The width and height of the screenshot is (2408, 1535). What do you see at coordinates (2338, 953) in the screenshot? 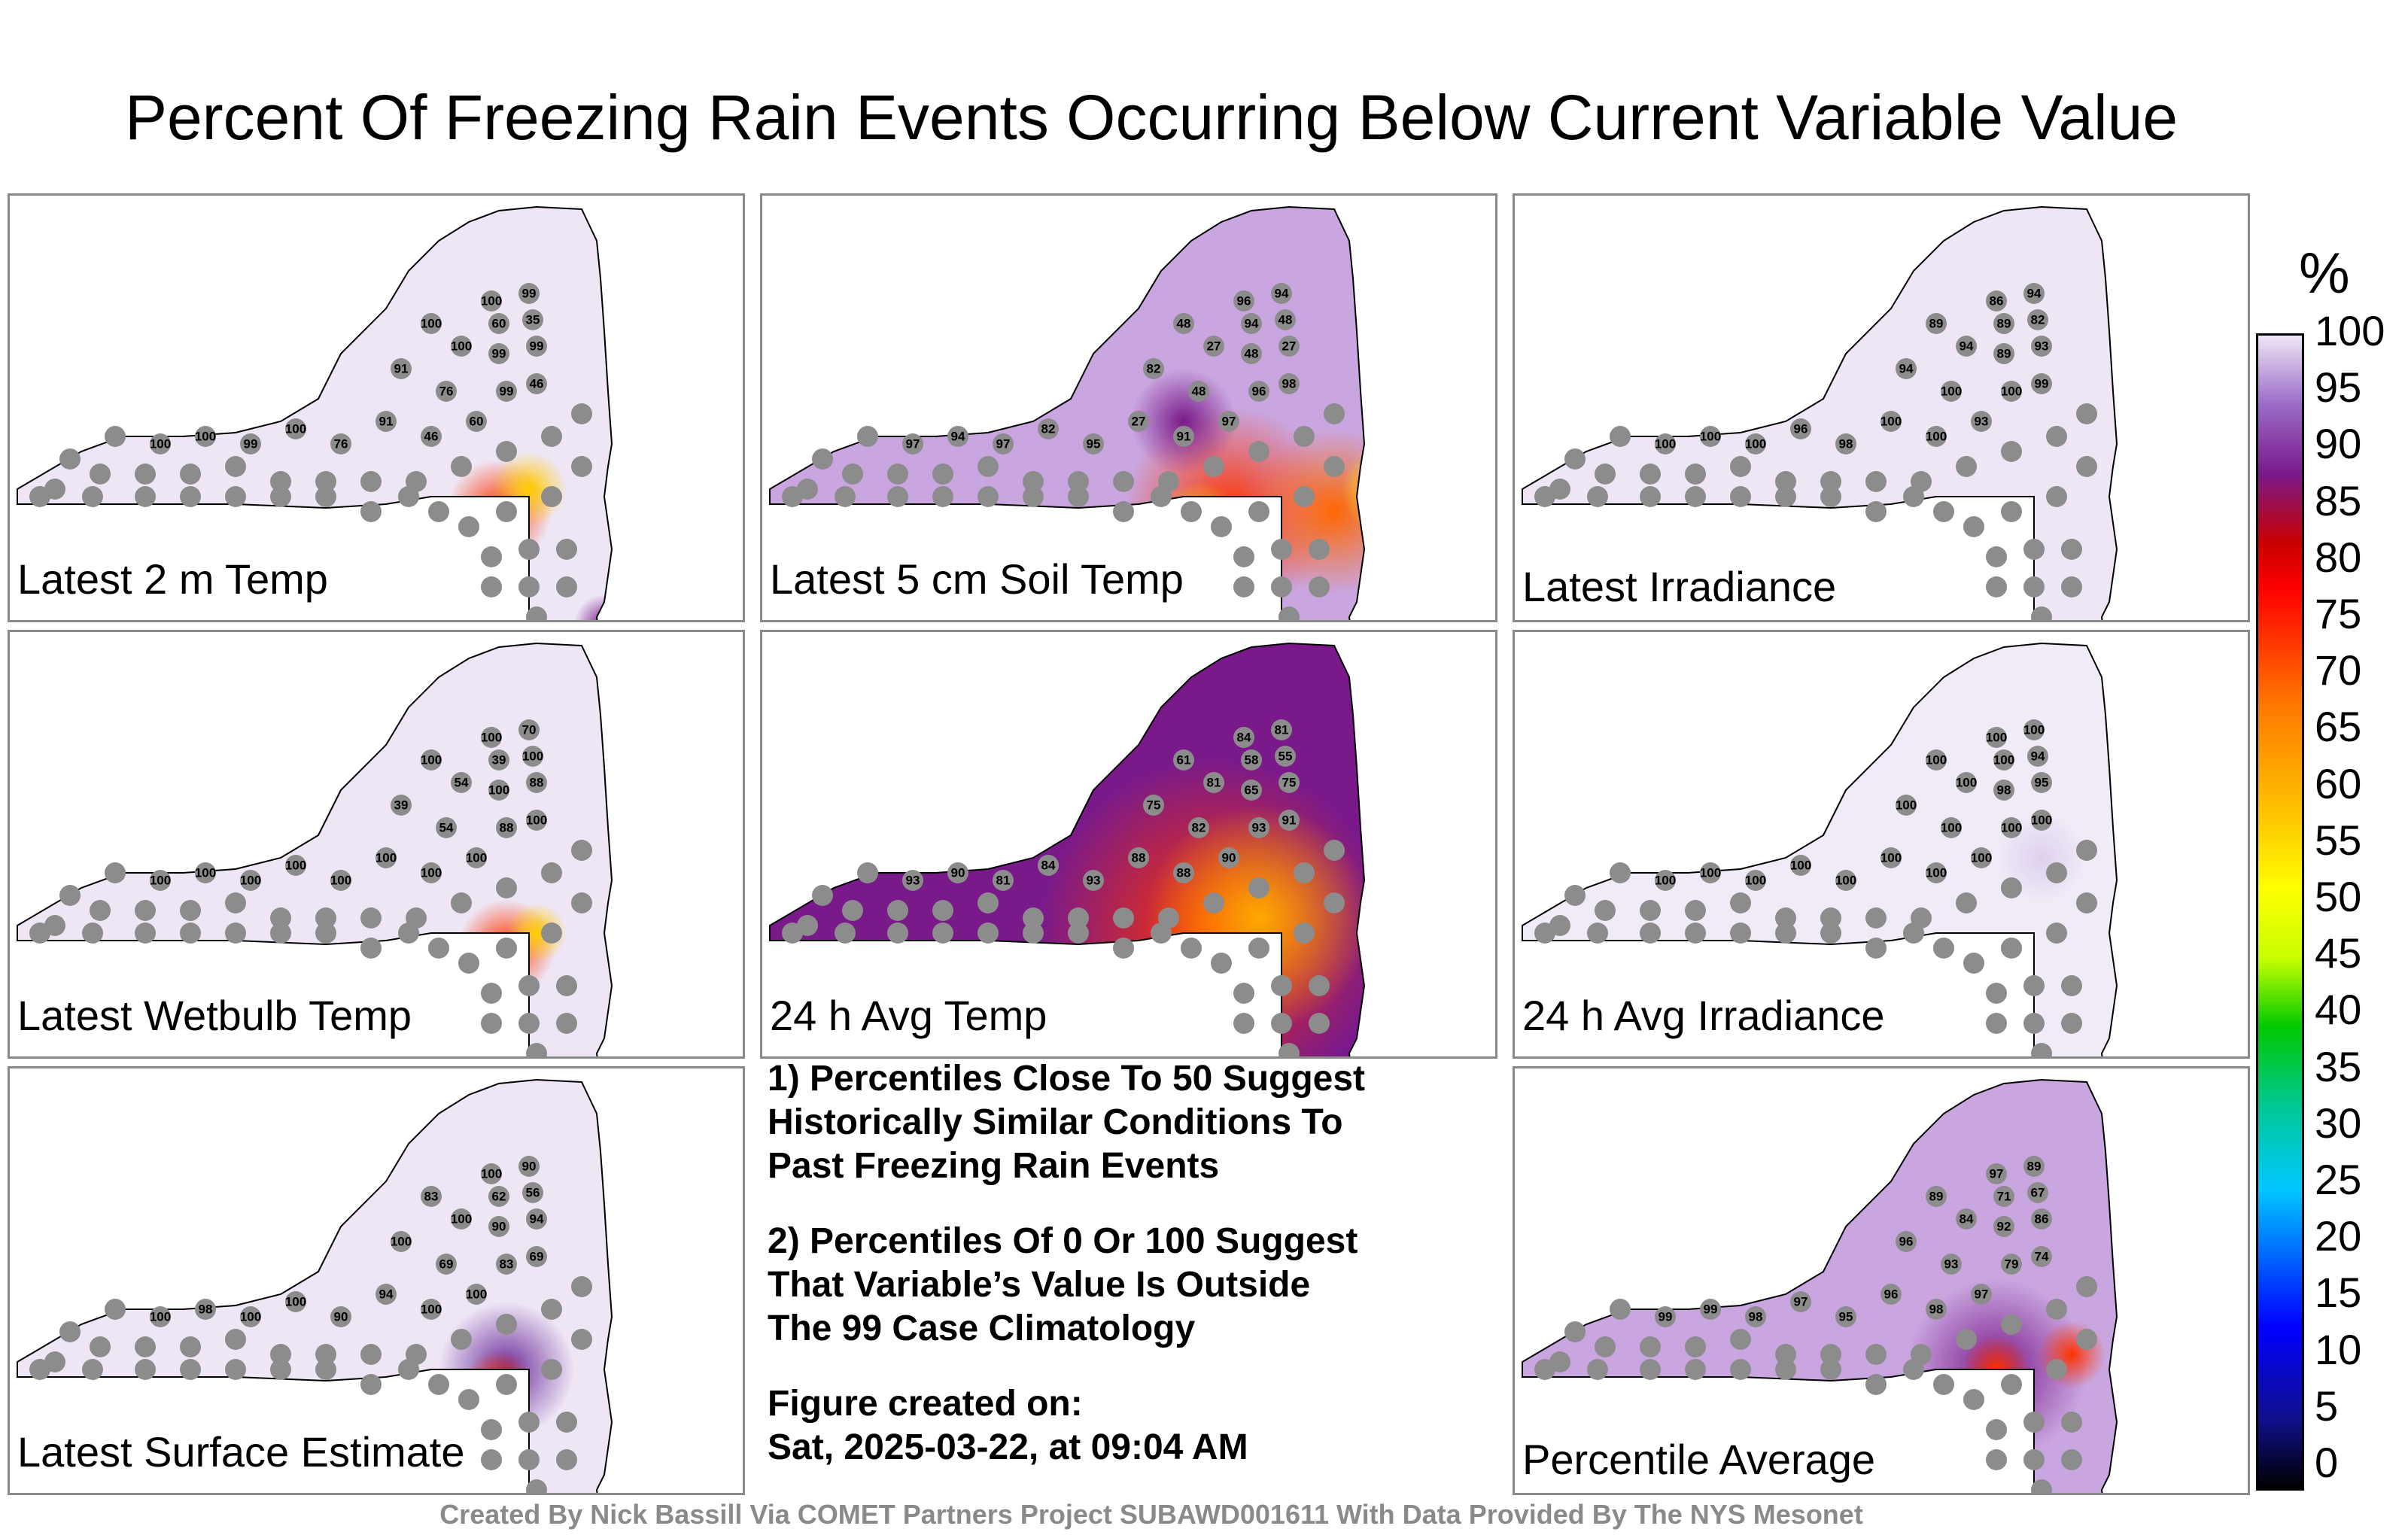
I see `colorbar-tick-label: 45` at bounding box center [2338, 953].